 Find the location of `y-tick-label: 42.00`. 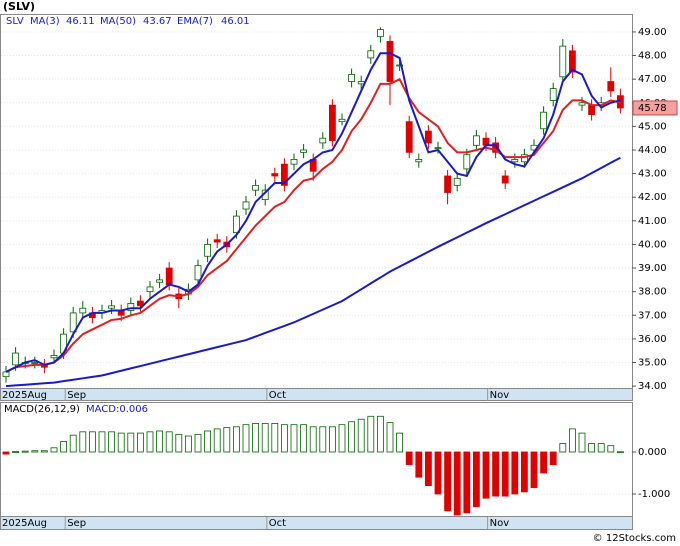

y-tick-label: 42.00 is located at coordinates (652, 197).